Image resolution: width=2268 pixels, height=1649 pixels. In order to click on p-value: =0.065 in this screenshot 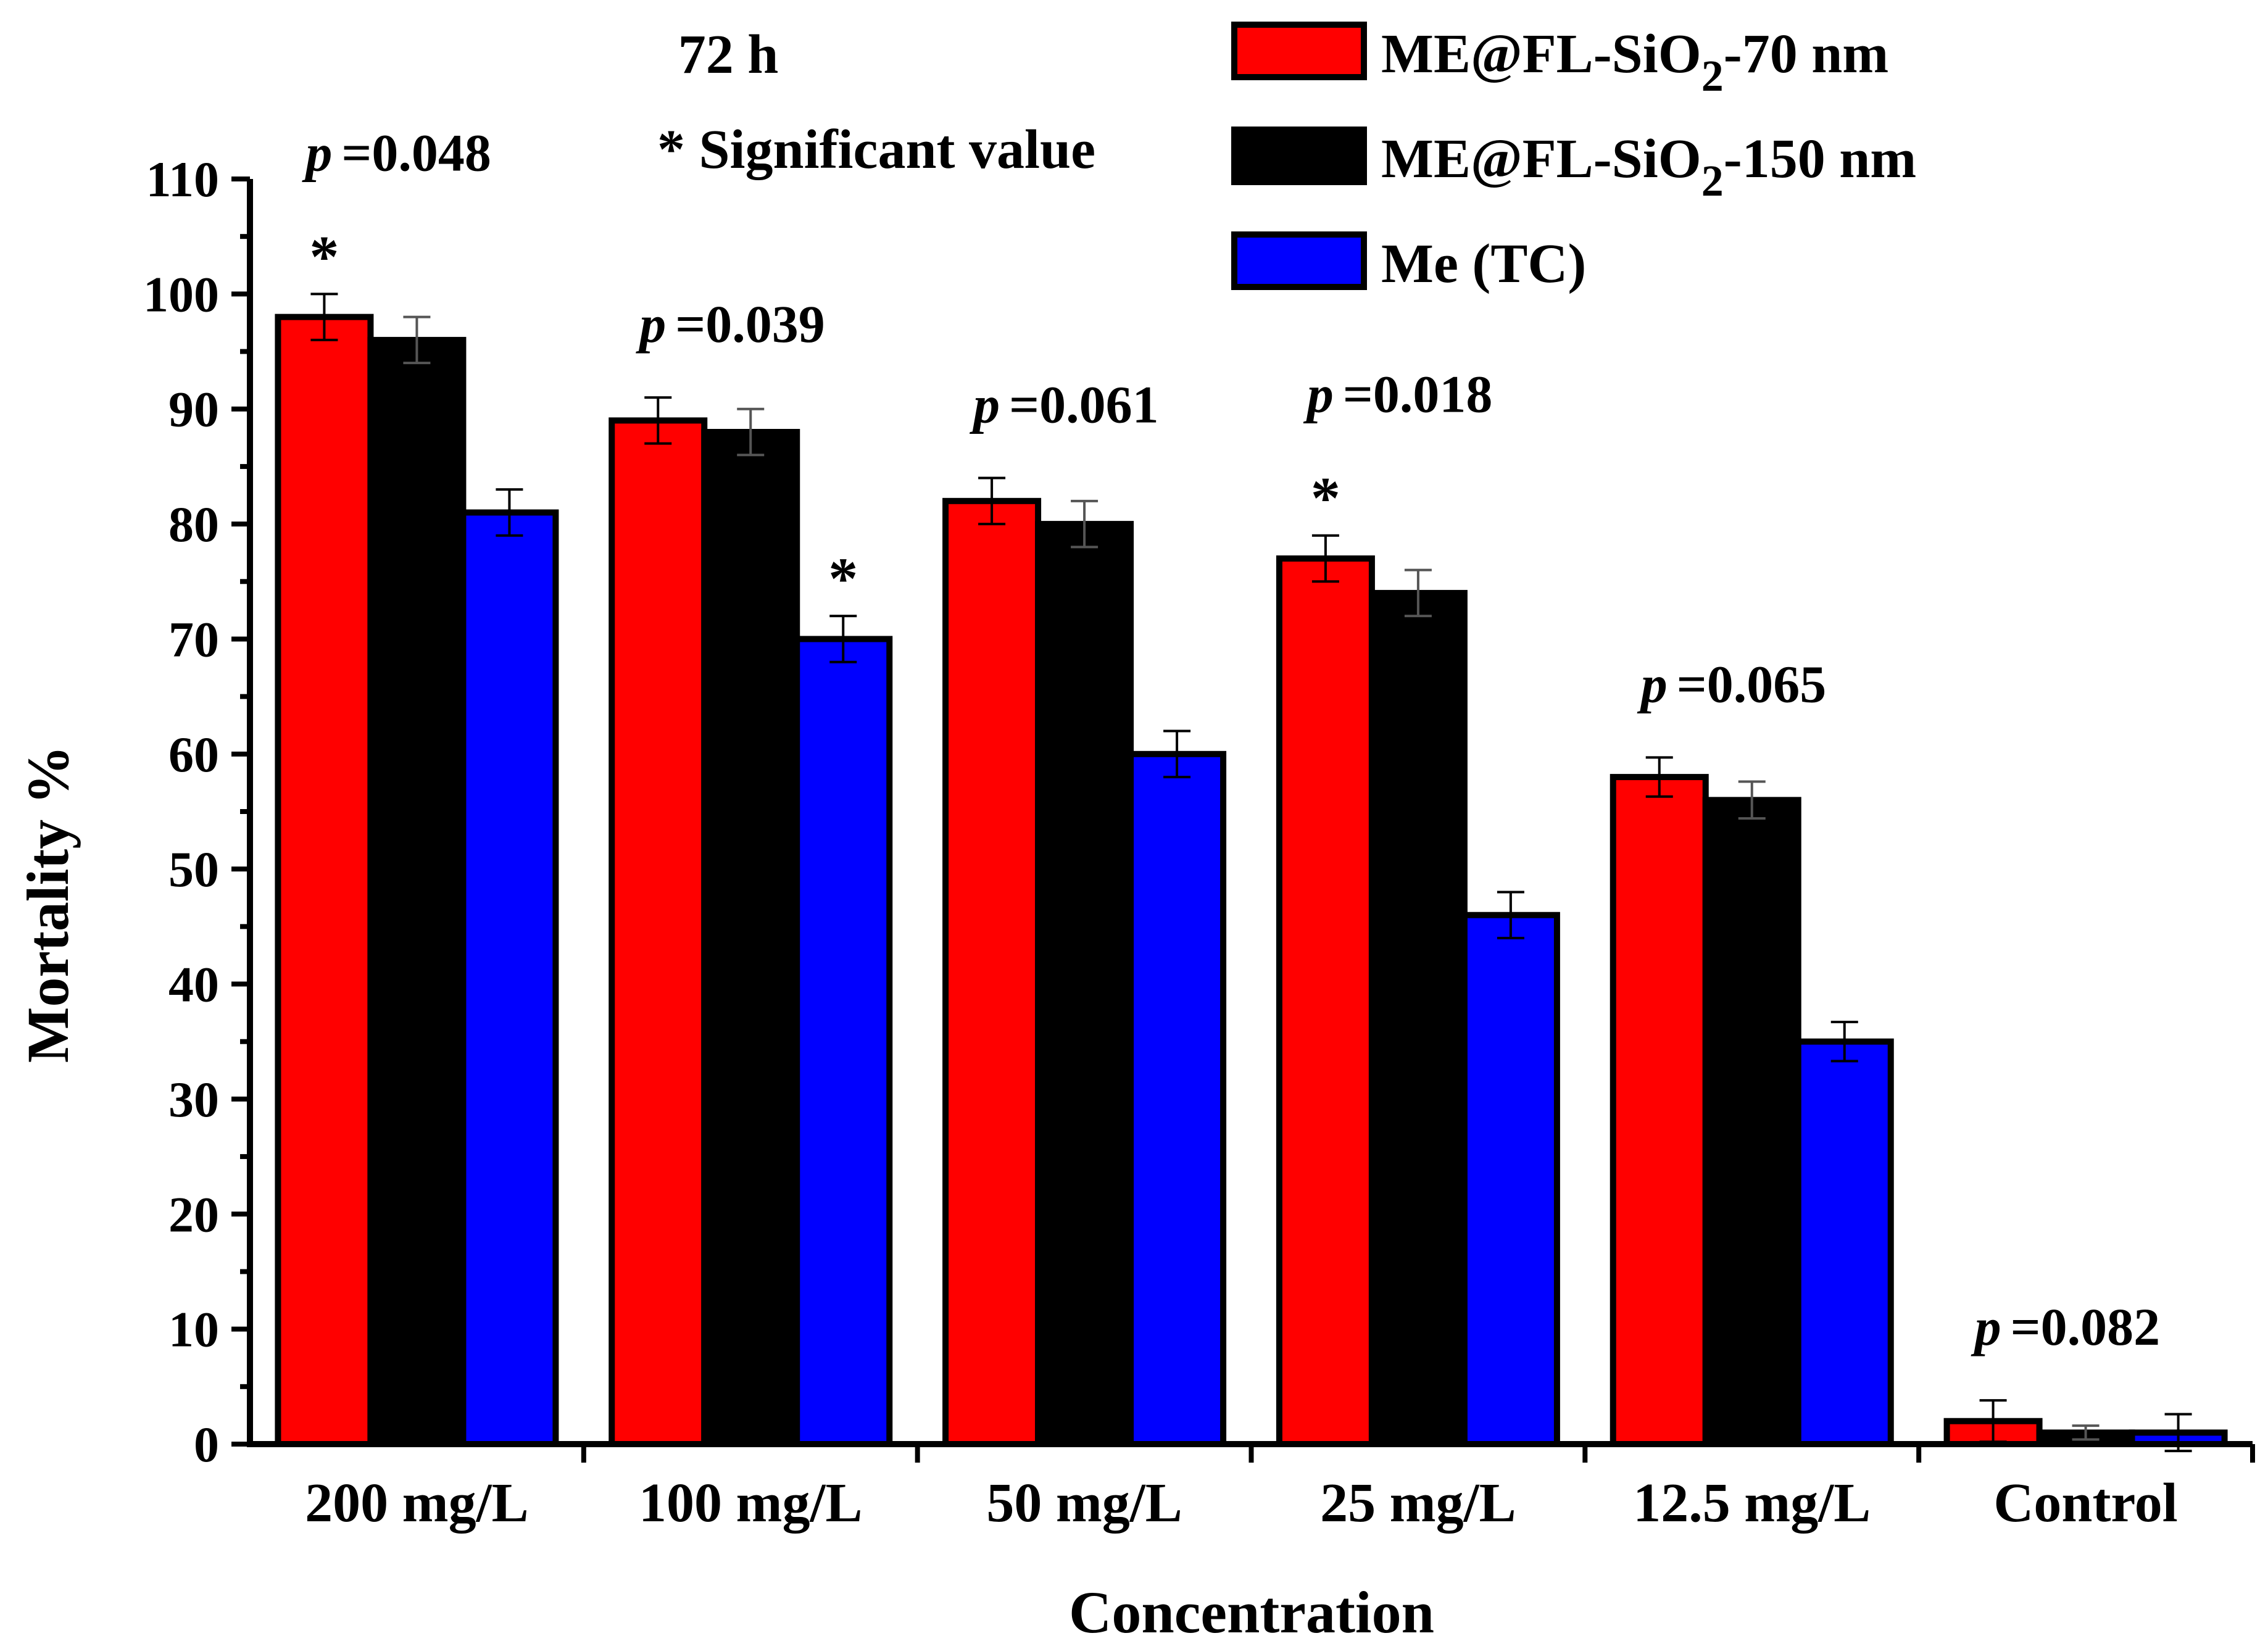, I will do `click(1752, 683)`.